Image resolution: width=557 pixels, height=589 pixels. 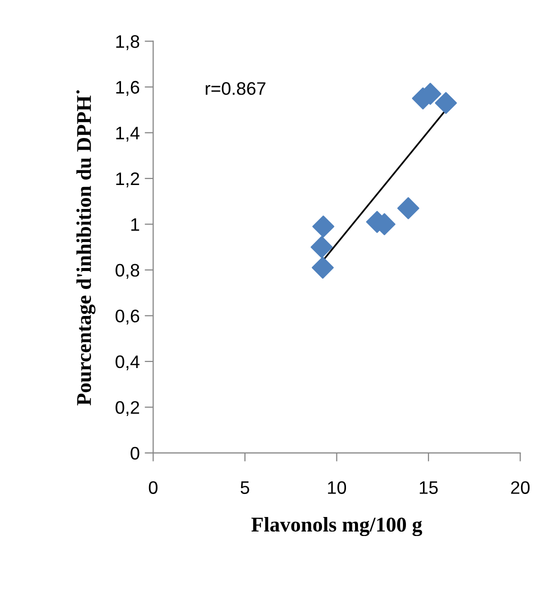 I want to click on y-axis-title: Pourcentage d'inhibition du DPPH˙, so click(x=86, y=248).